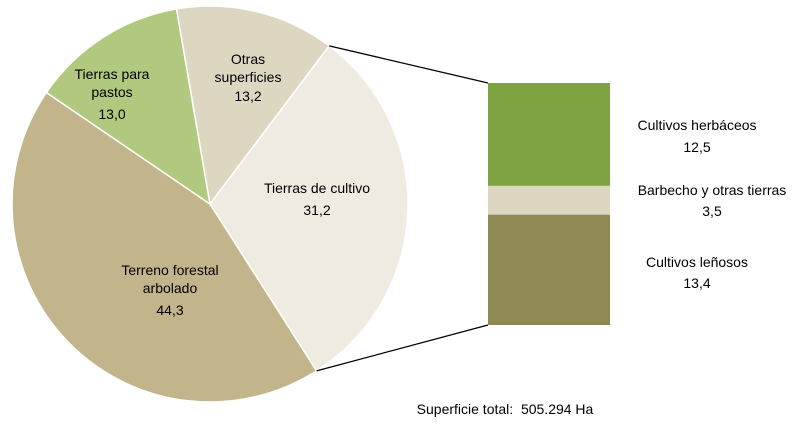 The image size is (805, 424). Describe the element at coordinates (712, 211) in the screenshot. I see `bar-value: 3,5` at that location.